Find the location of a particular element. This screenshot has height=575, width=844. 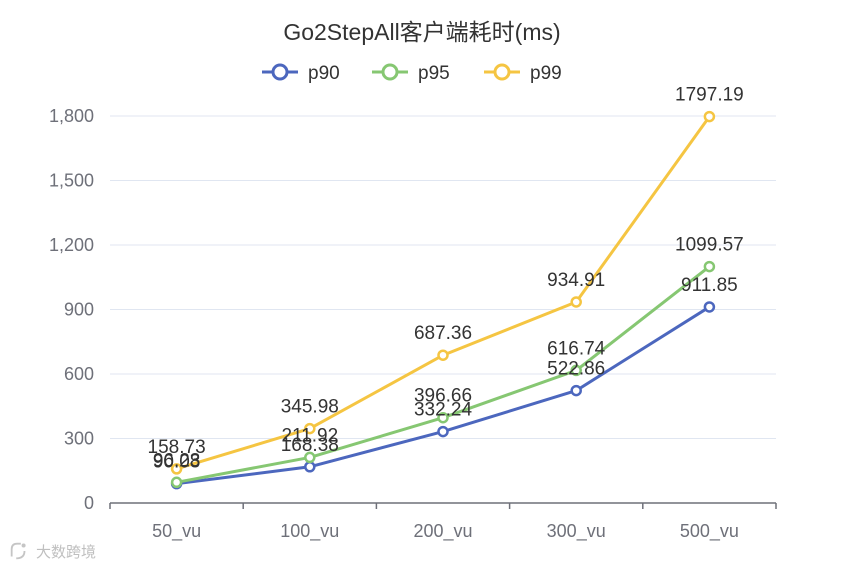

legend-label: p99 is located at coordinates (546, 73).